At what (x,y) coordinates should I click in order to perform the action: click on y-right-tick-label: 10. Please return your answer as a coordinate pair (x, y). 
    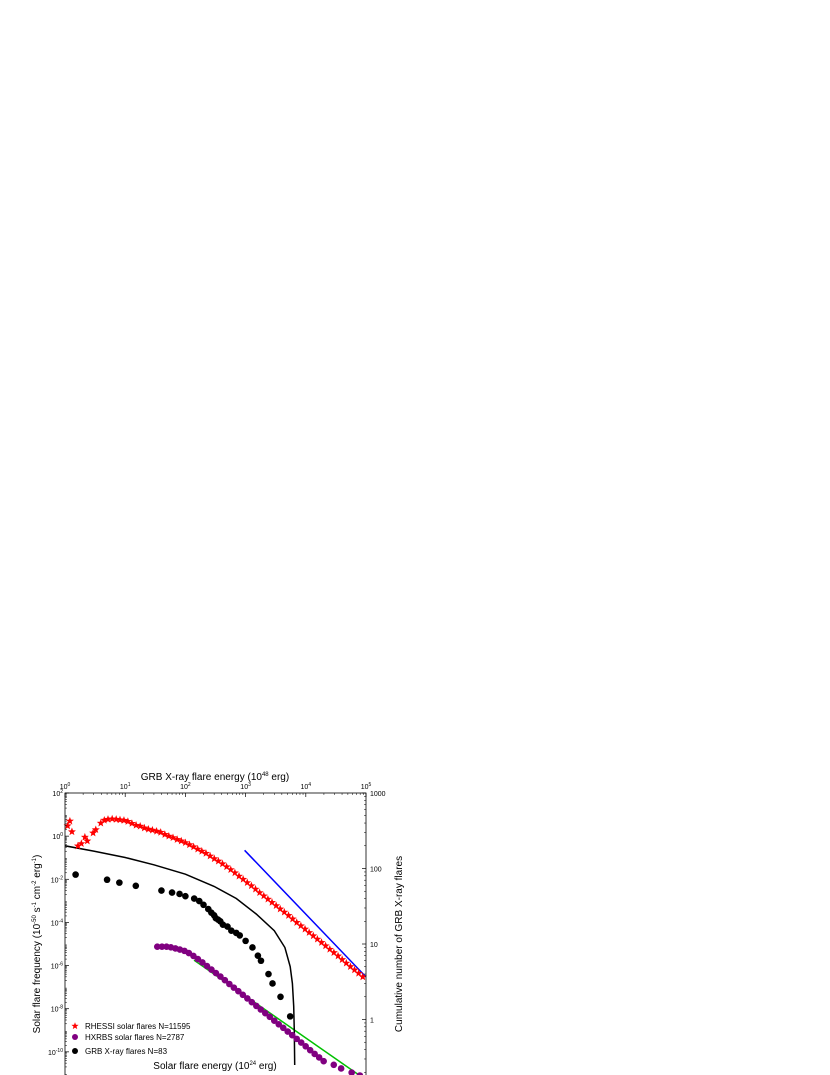
    Looking at the image, I should click on (374, 945).